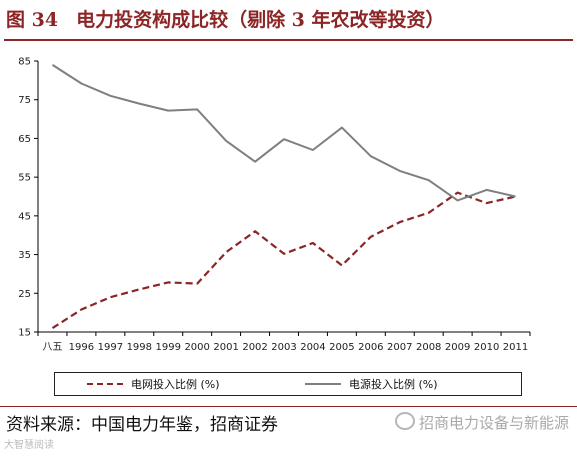 This screenshot has height=457, width=577. Describe the element at coordinates (29, 445) in the screenshot. I see `corner-watermark: 大智慧阅读` at that location.